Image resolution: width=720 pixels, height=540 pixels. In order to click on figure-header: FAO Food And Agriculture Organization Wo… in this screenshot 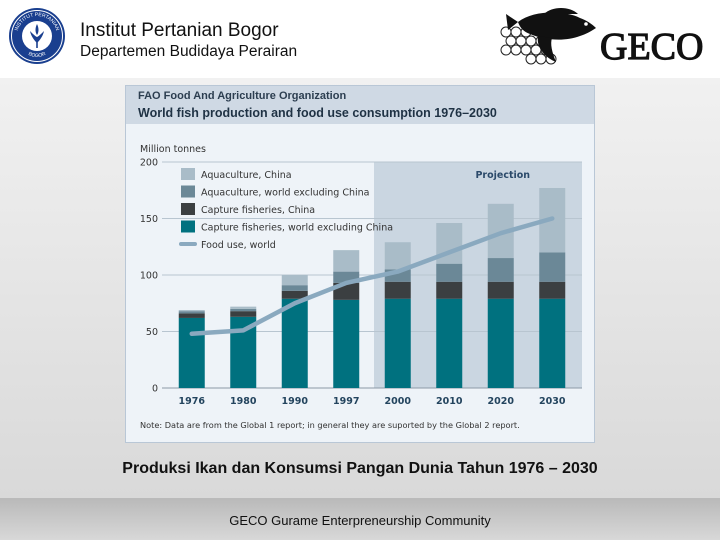, I will do `click(360, 105)`.